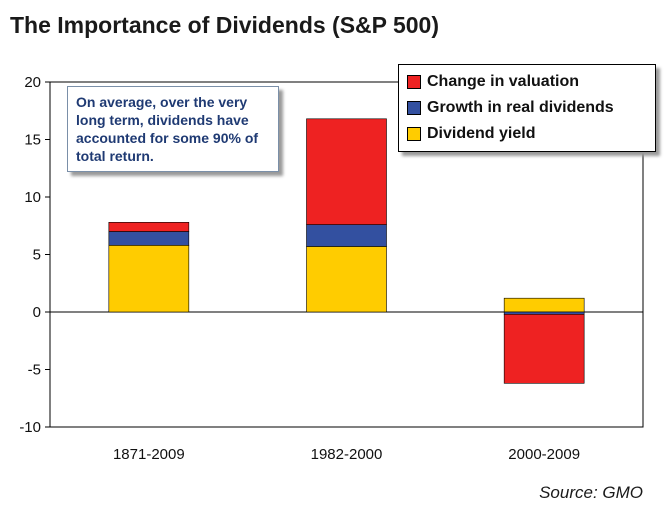 The width and height of the screenshot is (665, 510). I want to click on bar-change-in-valuation-1871-2009, so click(149, 227).